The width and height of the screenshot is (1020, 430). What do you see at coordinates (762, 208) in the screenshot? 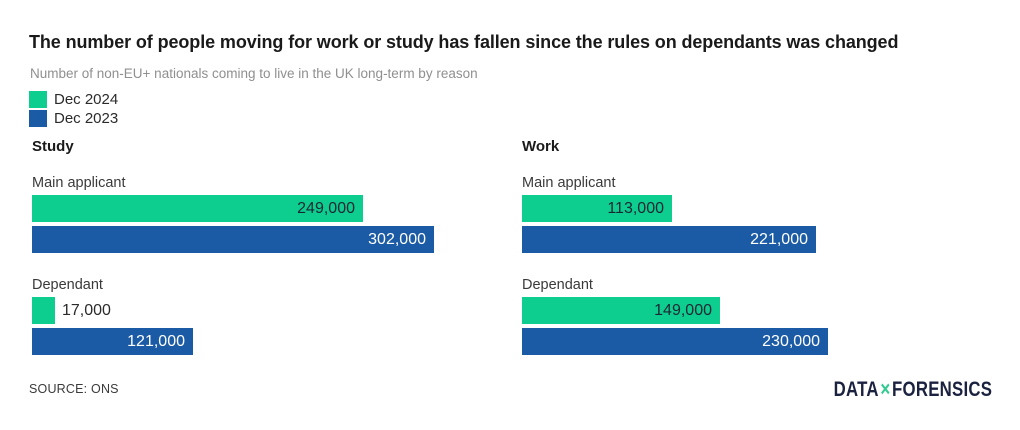
I see `bar-row-dec-2024: 113,000` at bounding box center [762, 208].